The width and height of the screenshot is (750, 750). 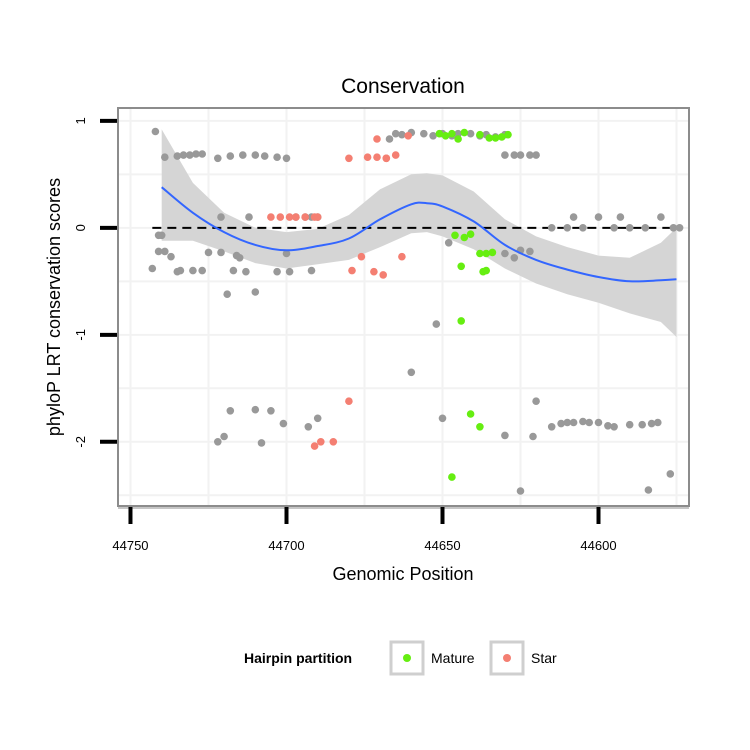 What do you see at coordinates (507, 658) in the screenshot?
I see `legend-dot-star` at bounding box center [507, 658].